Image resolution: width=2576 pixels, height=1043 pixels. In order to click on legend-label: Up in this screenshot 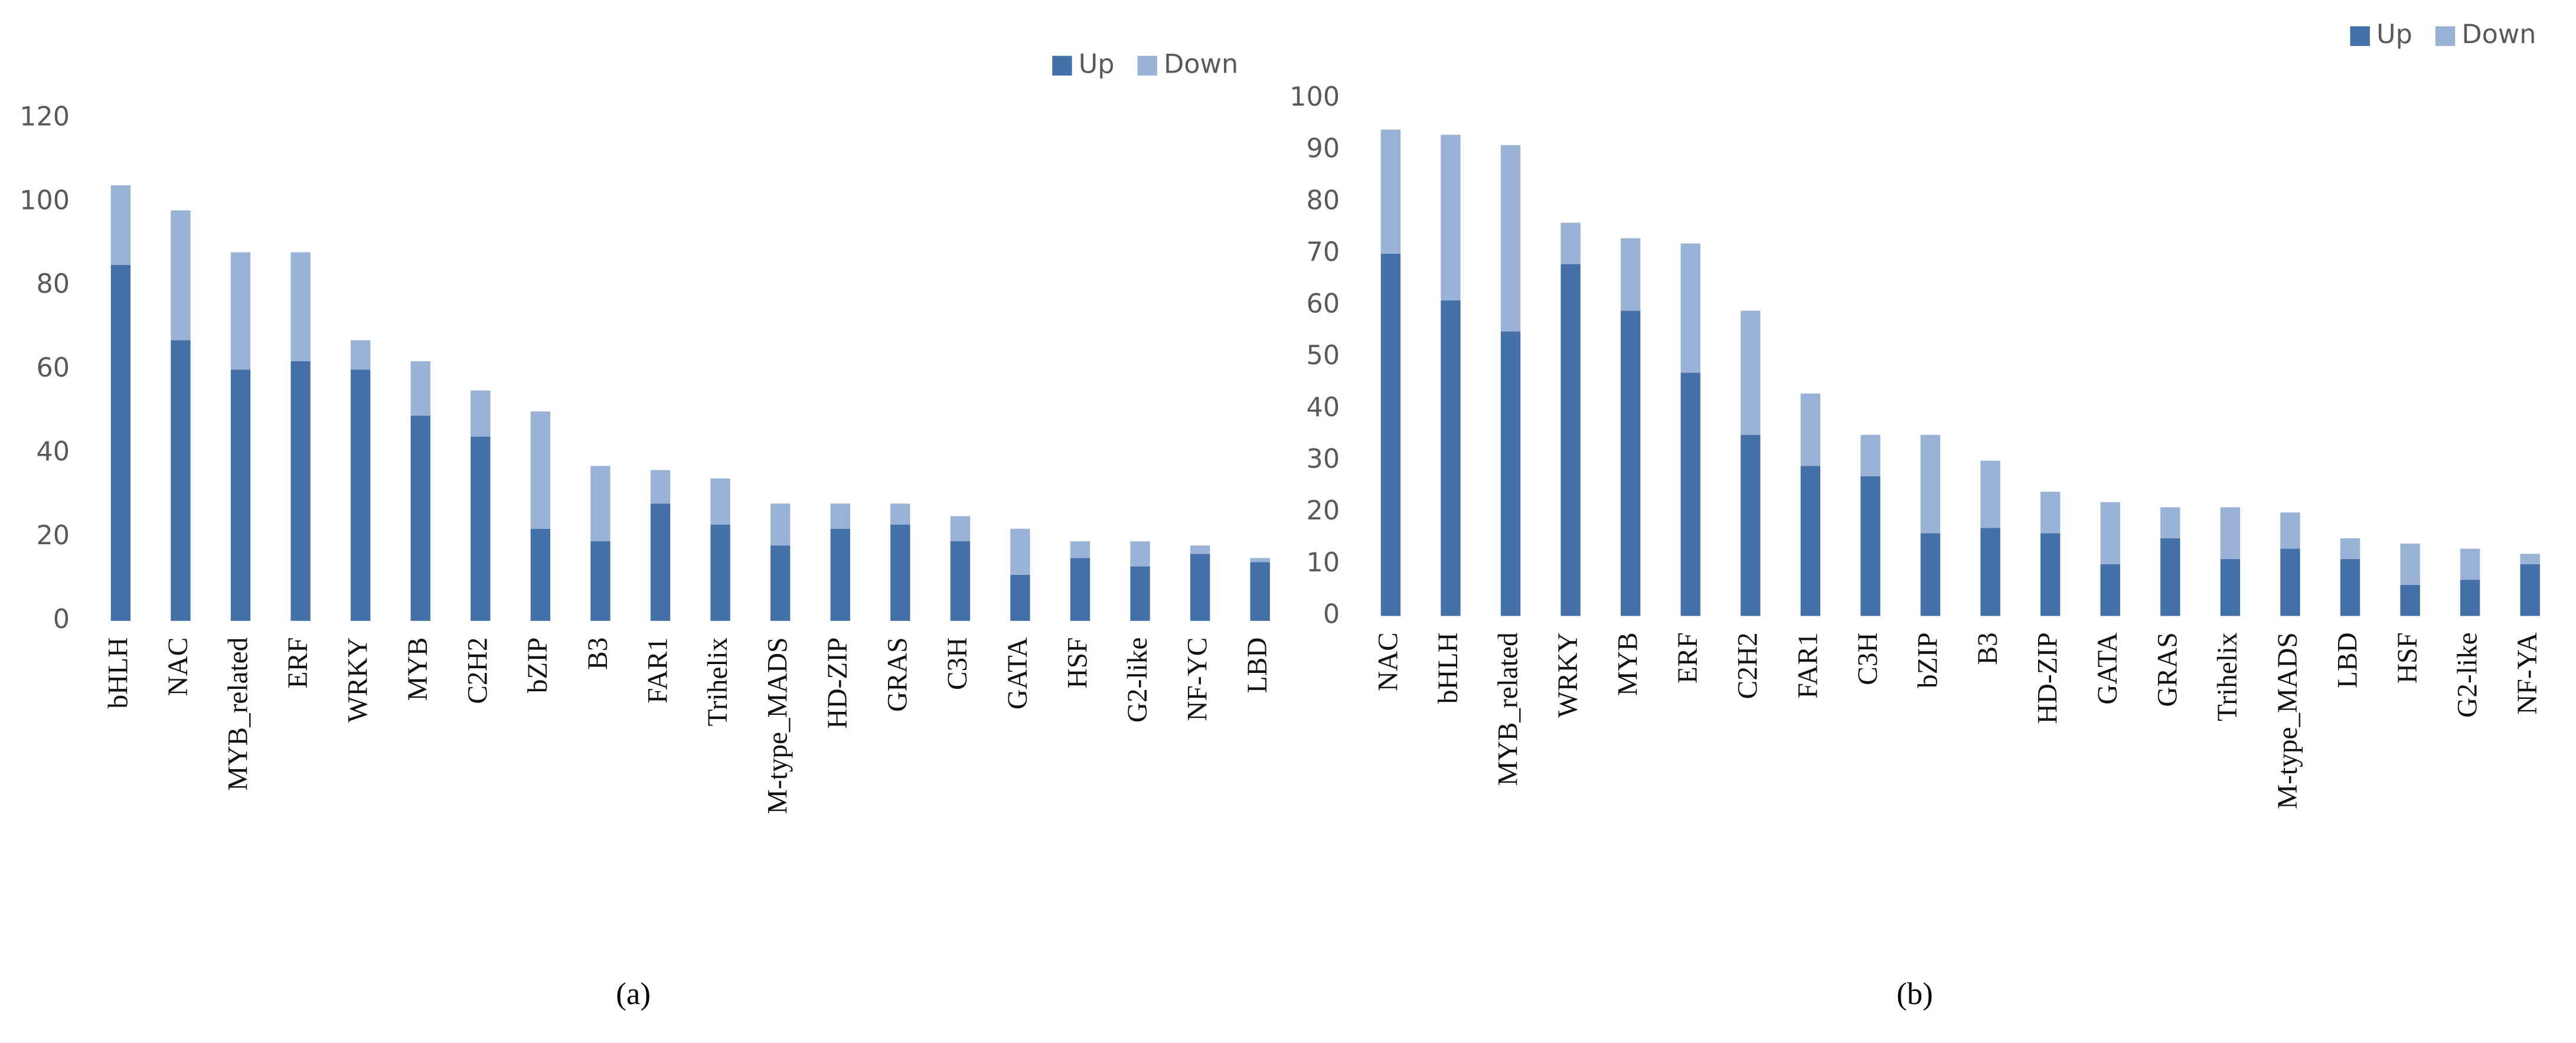, I will do `click(2394, 34)`.